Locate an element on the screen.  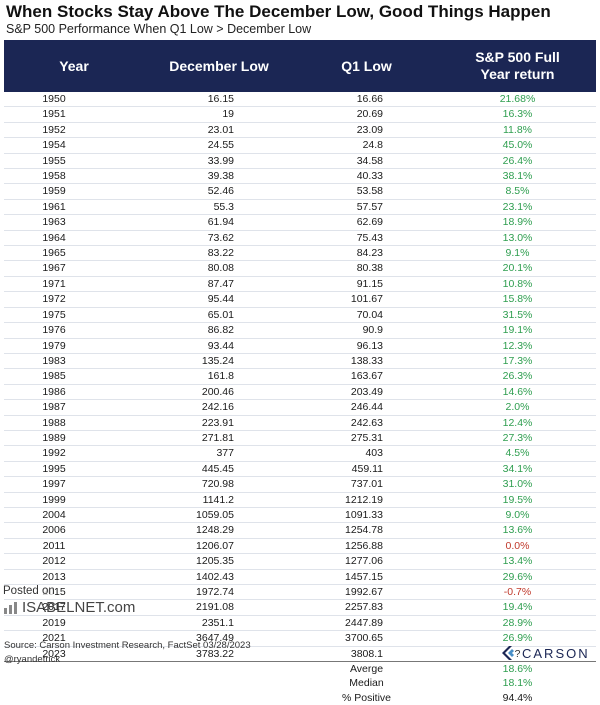
q1-low-cell: 1212.19 is located at coordinates (366, 500).